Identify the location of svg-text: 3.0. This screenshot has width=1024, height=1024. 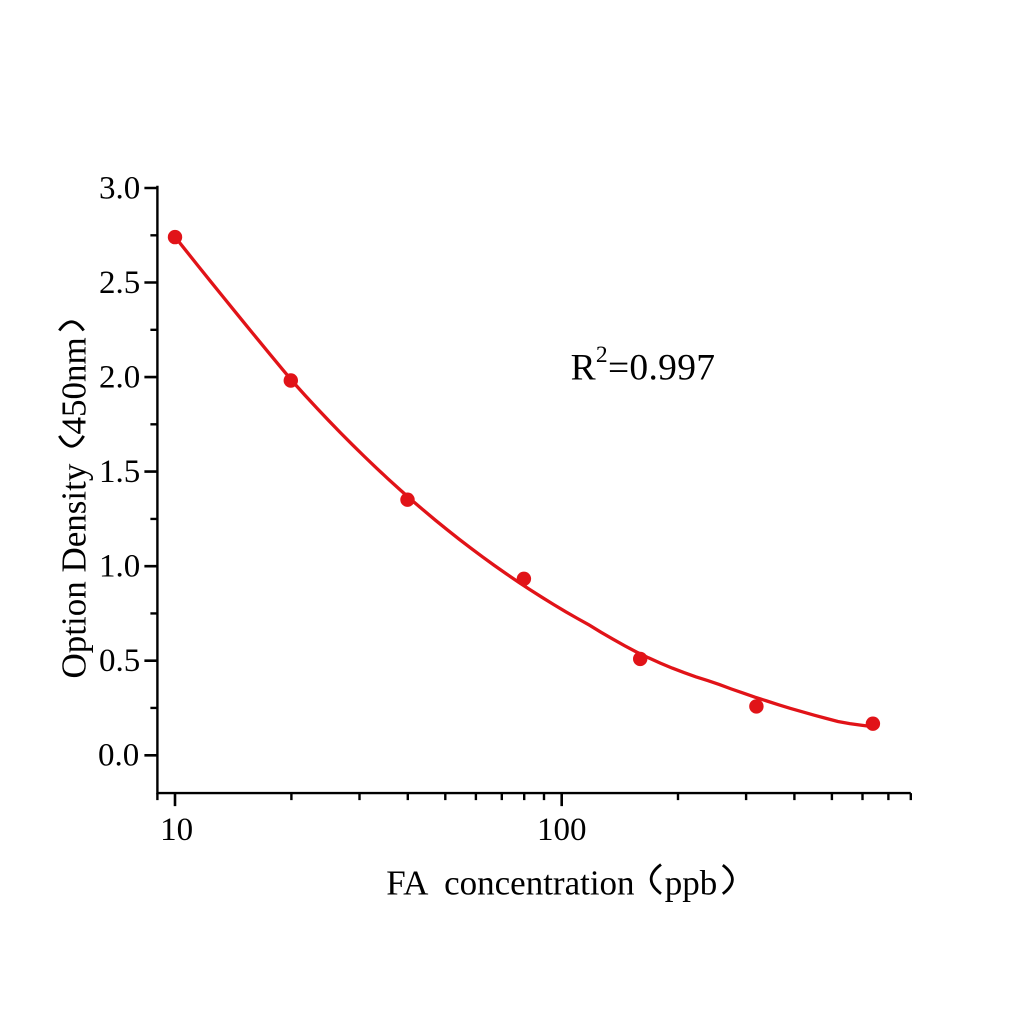
(119, 188).